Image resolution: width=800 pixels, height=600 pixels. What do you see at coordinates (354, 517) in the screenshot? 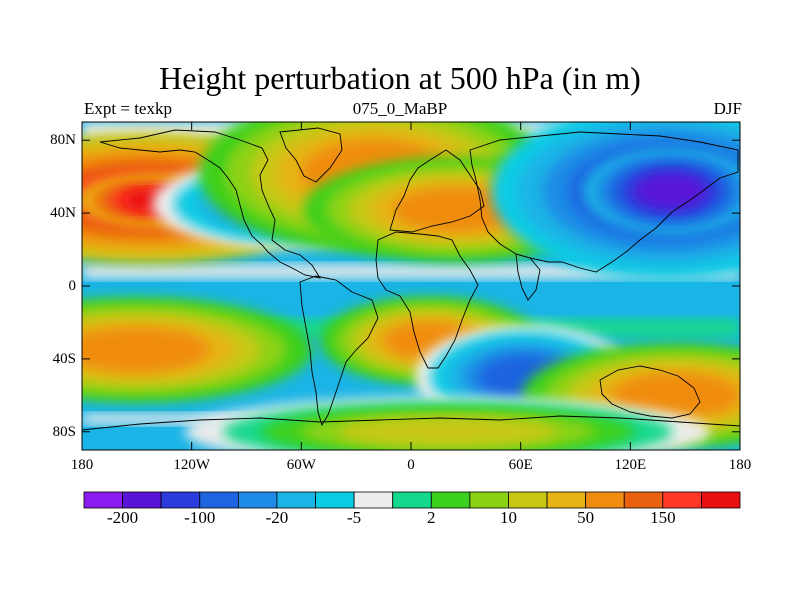
I see `colorbar-label: -5` at bounding box center [354, 517].